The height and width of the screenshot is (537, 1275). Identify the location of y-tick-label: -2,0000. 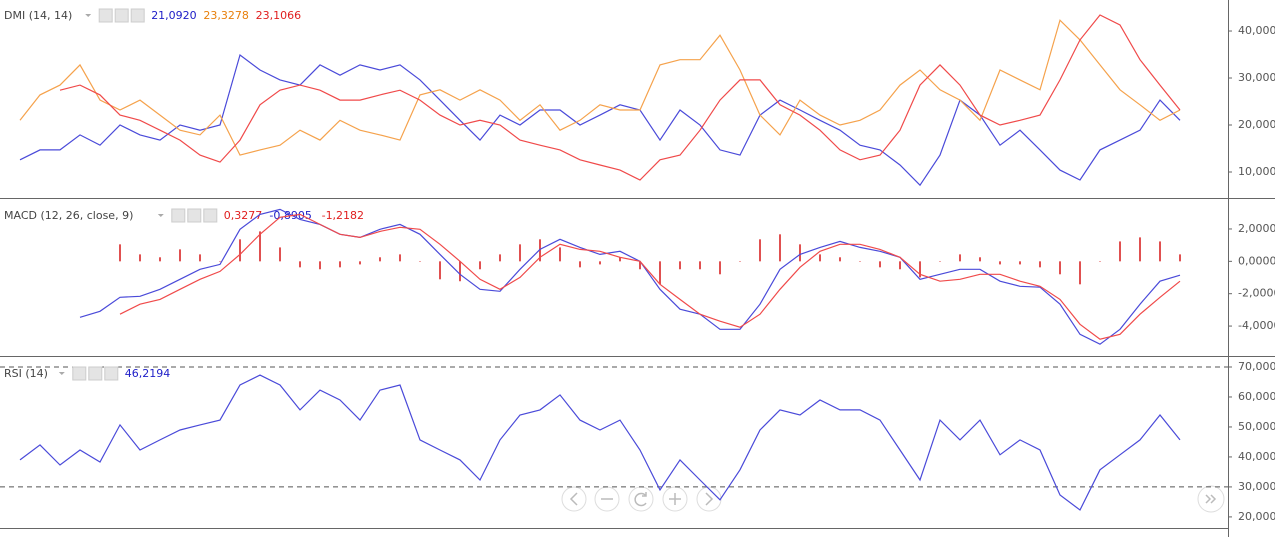
(1256, 293).